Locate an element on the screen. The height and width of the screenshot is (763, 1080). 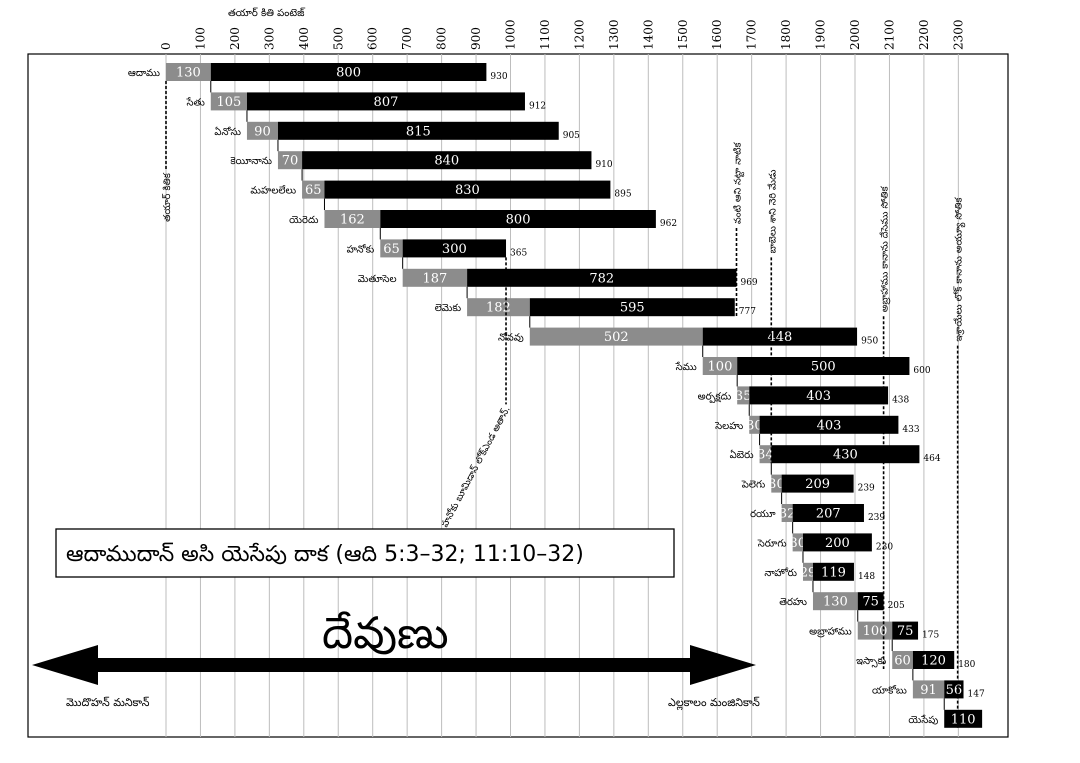
x-tick-label: 1000 is located at coordinates (511, 34).